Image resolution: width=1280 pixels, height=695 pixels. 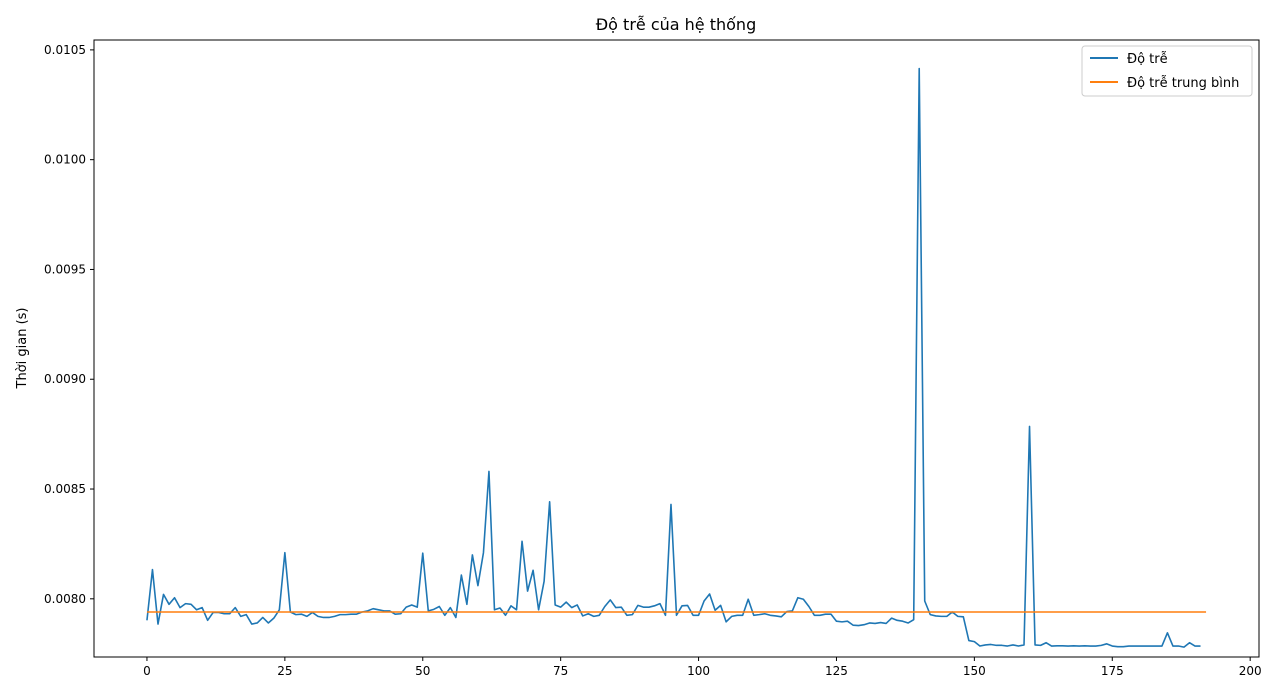 I want to click on legend-label-0: Độ trễ, so click(x=1147, y=59).